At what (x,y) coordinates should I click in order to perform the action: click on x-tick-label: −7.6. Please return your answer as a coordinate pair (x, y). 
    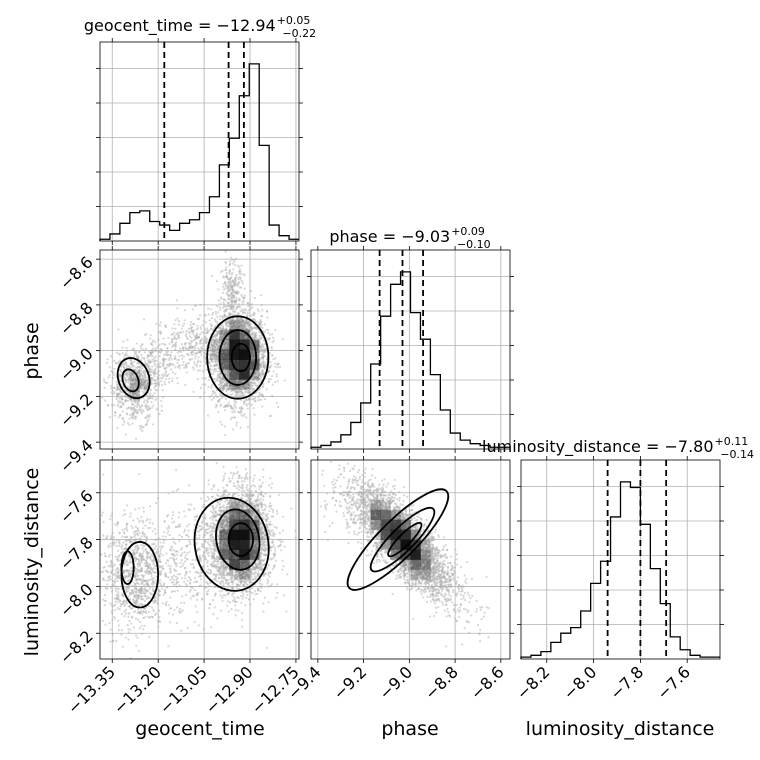
    Looking at the image, I should click on (673, 682).